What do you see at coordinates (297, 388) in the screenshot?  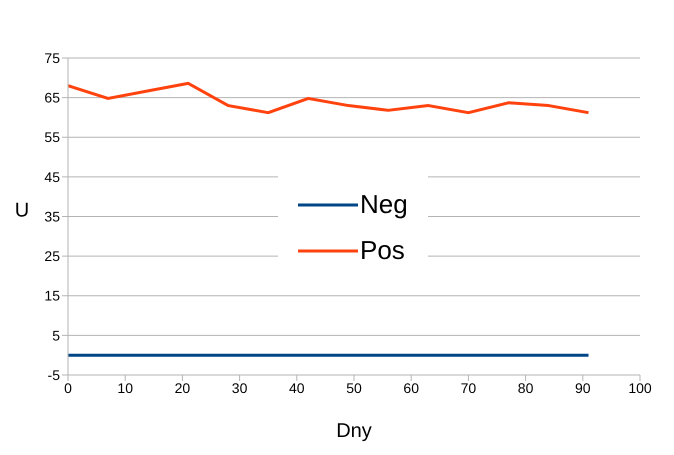 I see `x-tick-label: 40` at bounding box center [297, 388].